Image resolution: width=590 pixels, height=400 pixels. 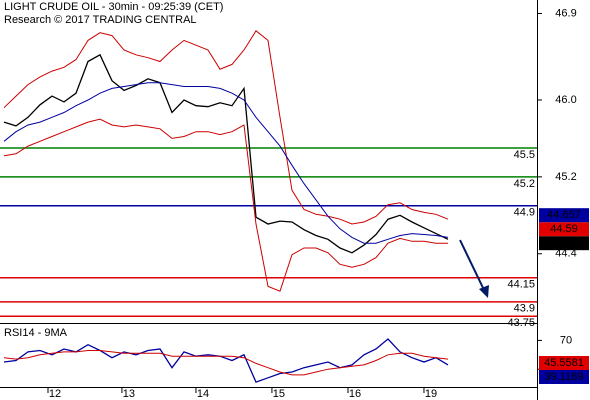 I want to click on value-box-label: 39.1189, so click(x=564, y=377).